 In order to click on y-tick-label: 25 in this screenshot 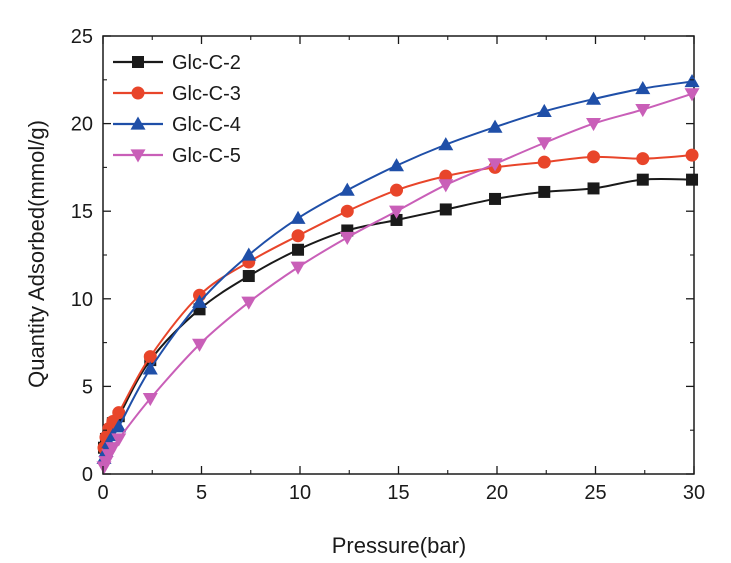, I will do `click(82, 37)`.